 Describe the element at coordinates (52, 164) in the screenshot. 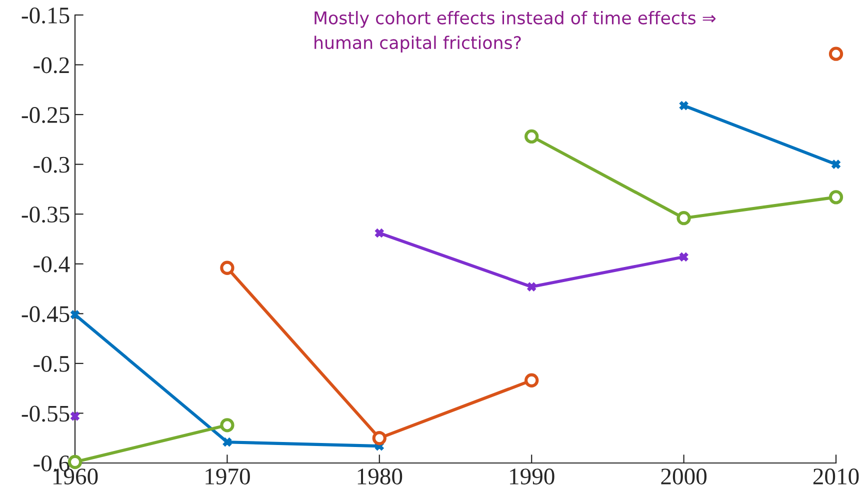

I see `y-tick-label: -0.3` at that location.